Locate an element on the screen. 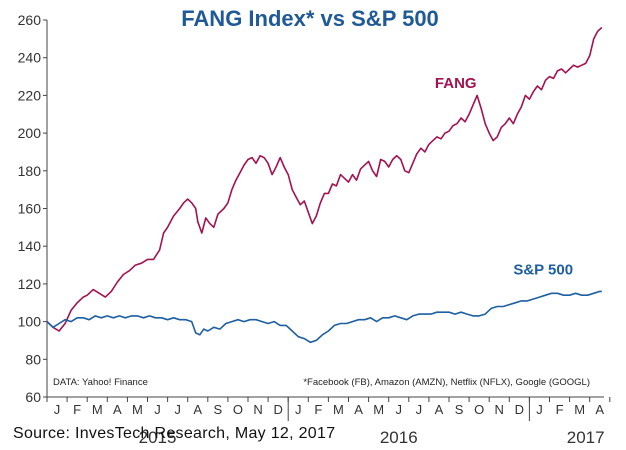 Image resolution: width=626 pixels, height=450 pixels. fang-series-label: FANG is located at coordinates (456, 83).